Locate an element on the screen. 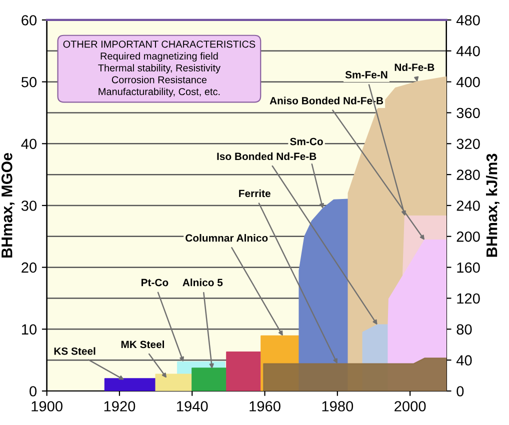  y2-tick-label: 160 is located at coordinates (468, 267).